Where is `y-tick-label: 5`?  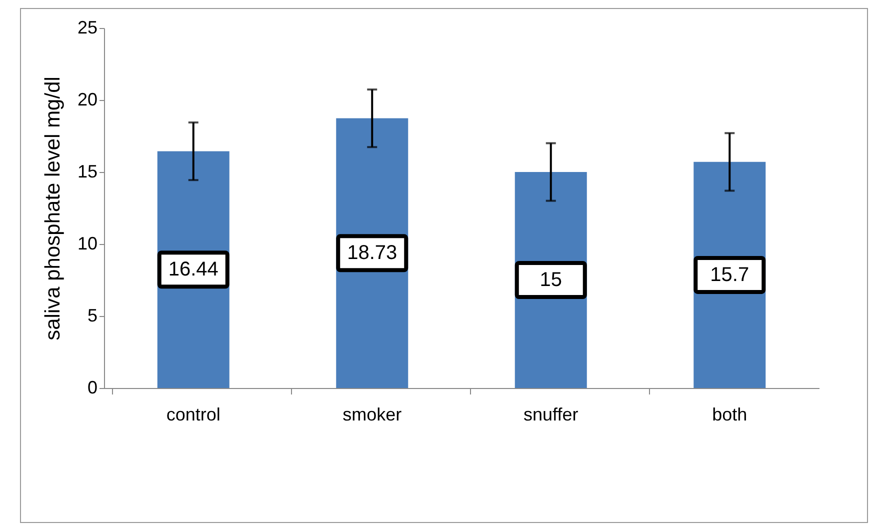
y-tick-label: 5 is located at coordinates (92, 316).